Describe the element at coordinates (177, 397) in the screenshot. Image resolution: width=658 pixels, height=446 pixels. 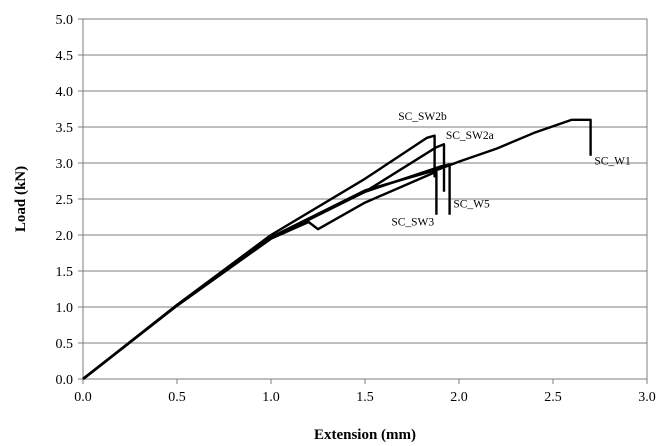
I see `x-tick-label: 0.5` at that location.